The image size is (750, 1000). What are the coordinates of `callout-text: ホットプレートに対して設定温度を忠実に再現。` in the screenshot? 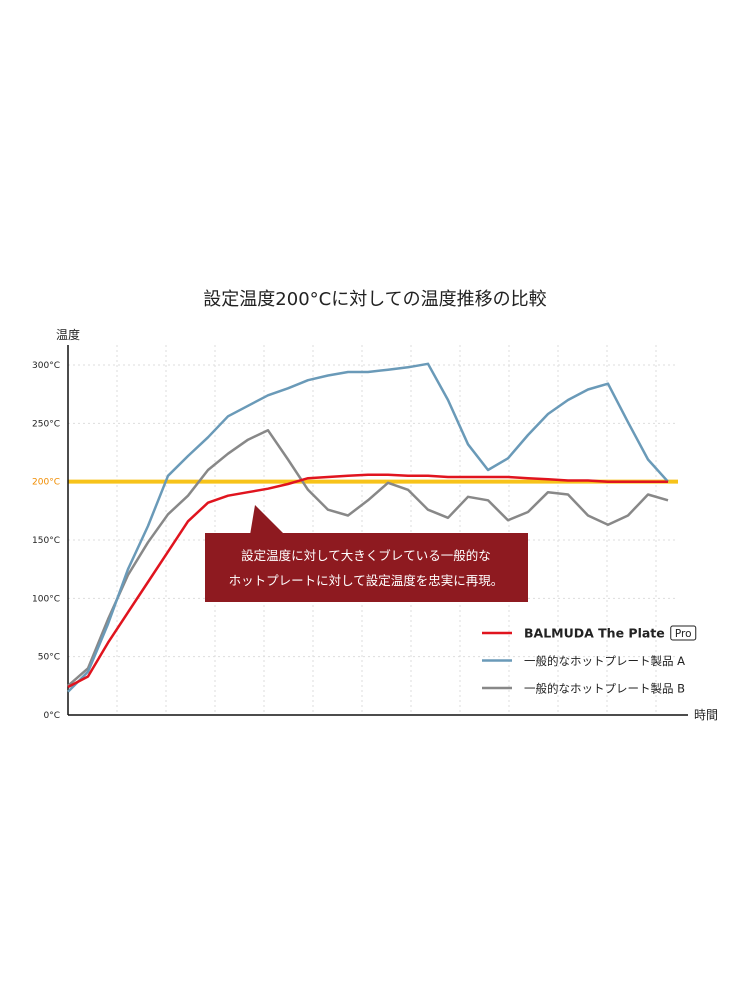 It's located at (366, 580).